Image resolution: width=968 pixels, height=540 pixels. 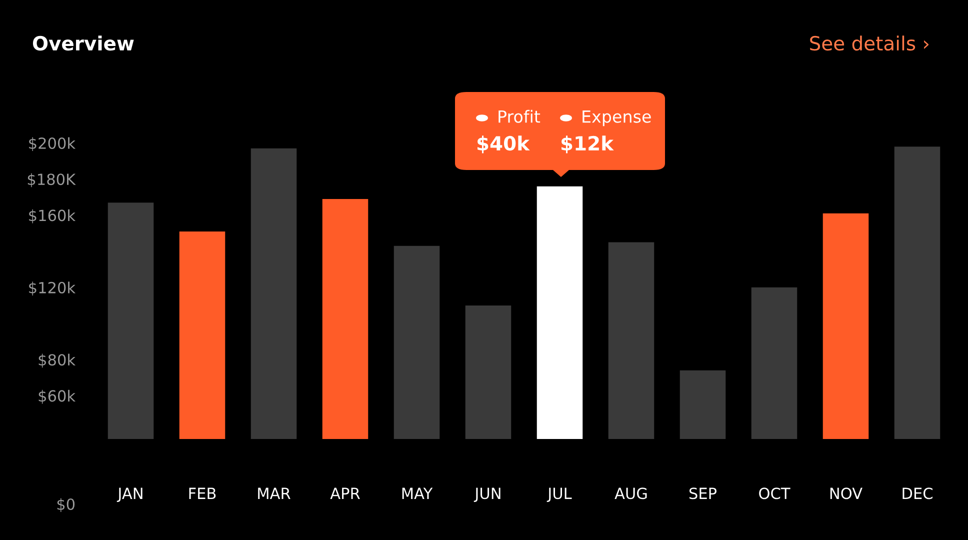 I want to click on y-tick-label: $80k, so click(x=57, y=361).